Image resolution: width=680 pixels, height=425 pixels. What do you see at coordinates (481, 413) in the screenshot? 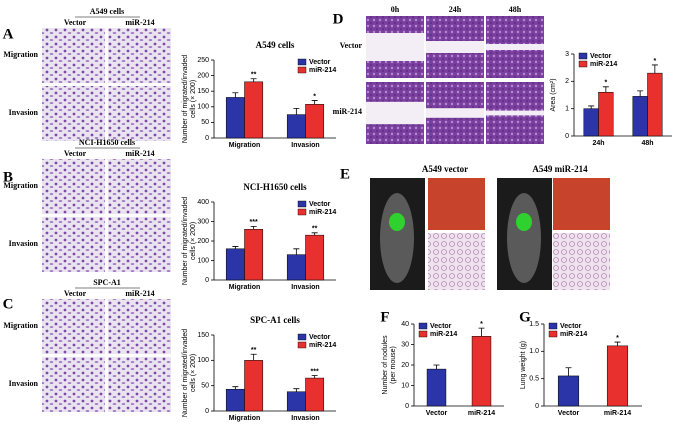
I see `x-tick-label: miR-214` at bounding box center [481, 413].